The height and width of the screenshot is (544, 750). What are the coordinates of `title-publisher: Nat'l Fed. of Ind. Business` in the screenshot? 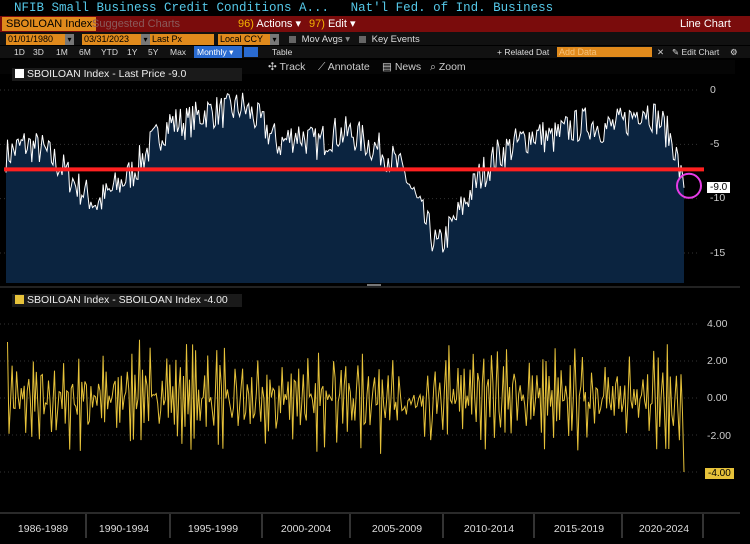 It's located at (452, 8).